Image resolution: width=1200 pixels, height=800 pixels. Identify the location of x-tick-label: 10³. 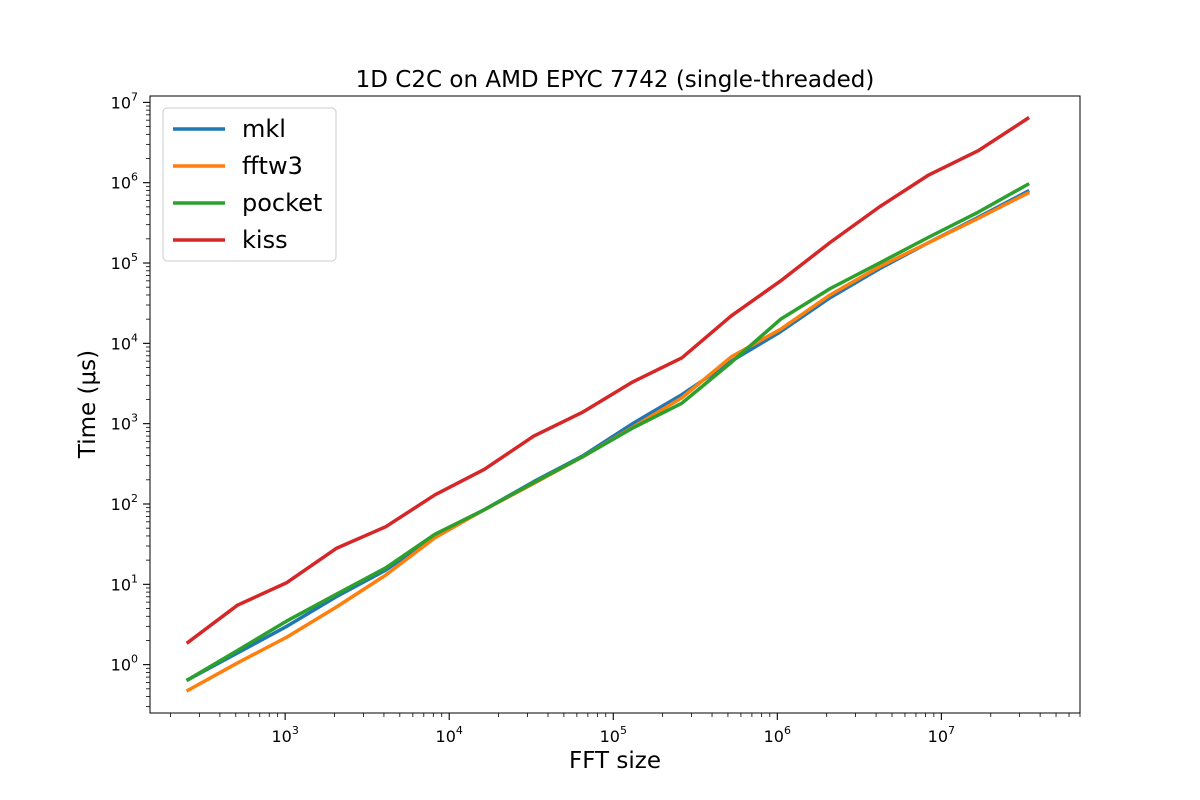
(284, 735).